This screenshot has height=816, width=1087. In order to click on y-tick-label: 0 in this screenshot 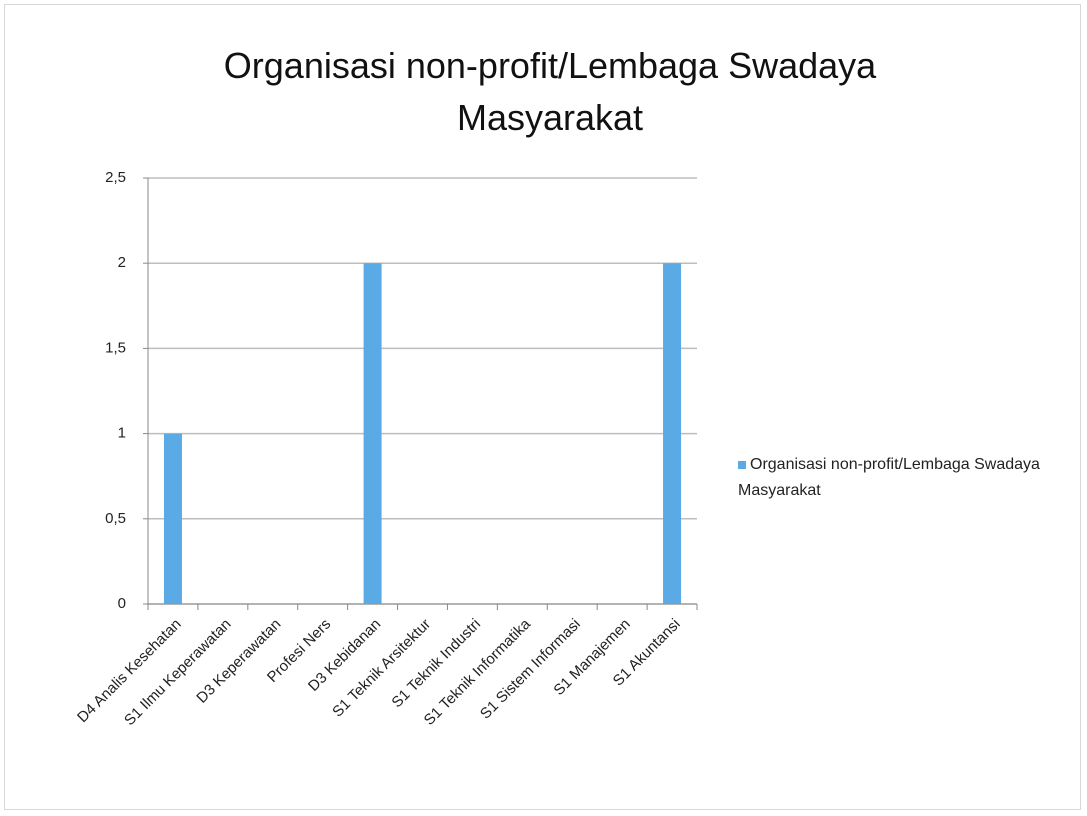, I will do `click(122, 603)`.